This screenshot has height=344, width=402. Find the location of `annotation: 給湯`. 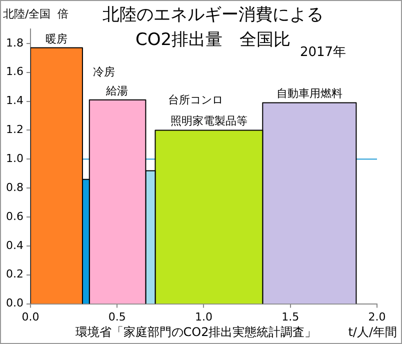

annotation: 給湯 is located at coordinates (116, 91).